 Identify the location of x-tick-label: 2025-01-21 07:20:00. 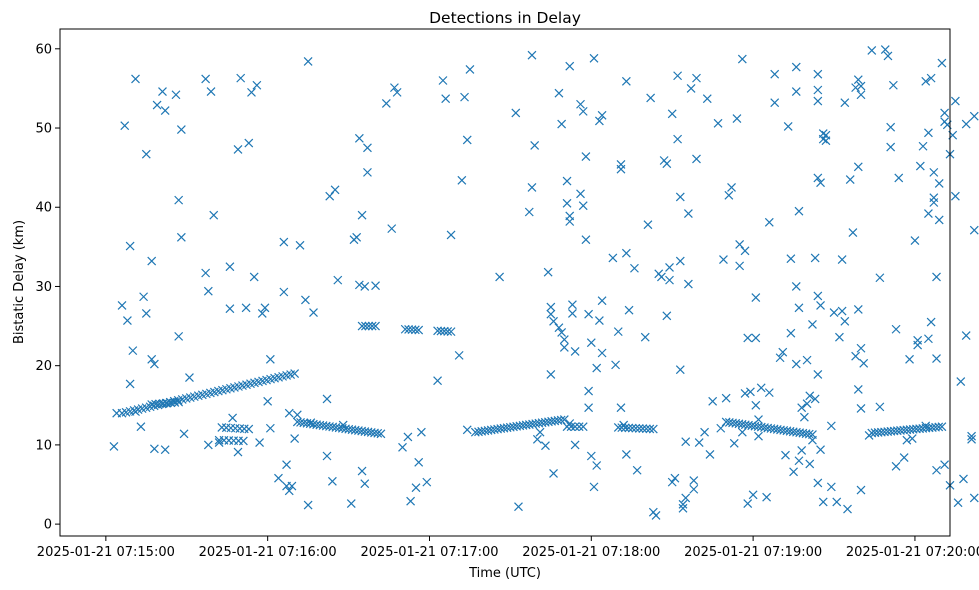
(912, 552).